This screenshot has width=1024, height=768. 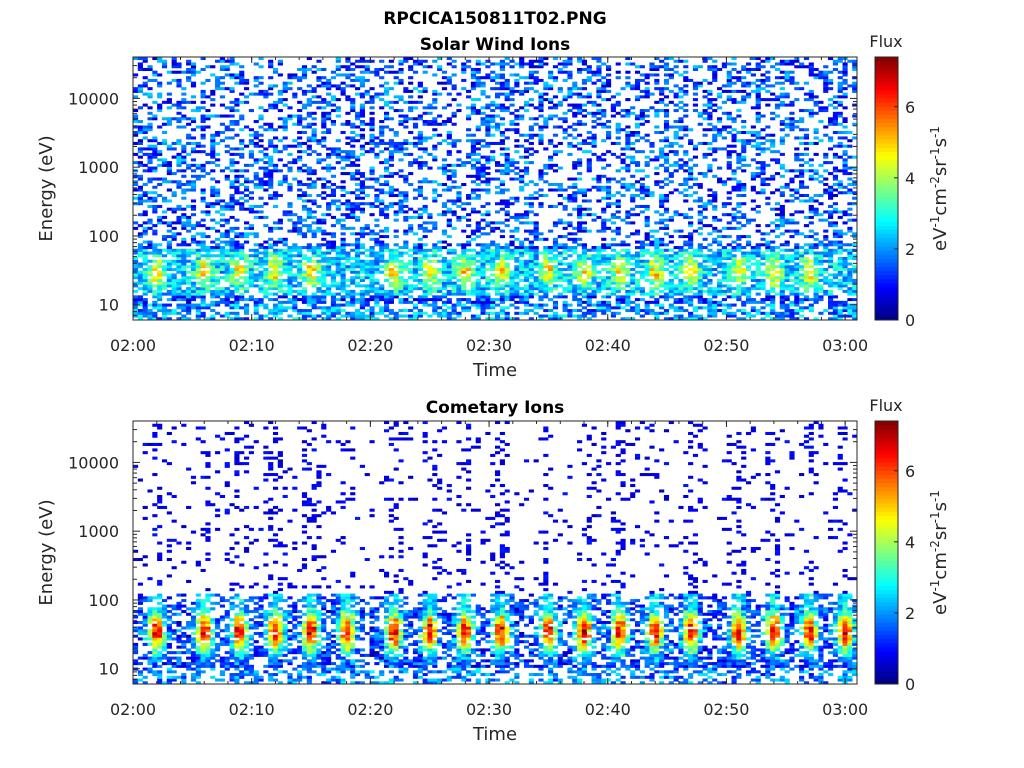 What do you see at coordinates (103, 236) in the screenshot?
I see `y-tick-label: 100` at bounding box center [103, 236].